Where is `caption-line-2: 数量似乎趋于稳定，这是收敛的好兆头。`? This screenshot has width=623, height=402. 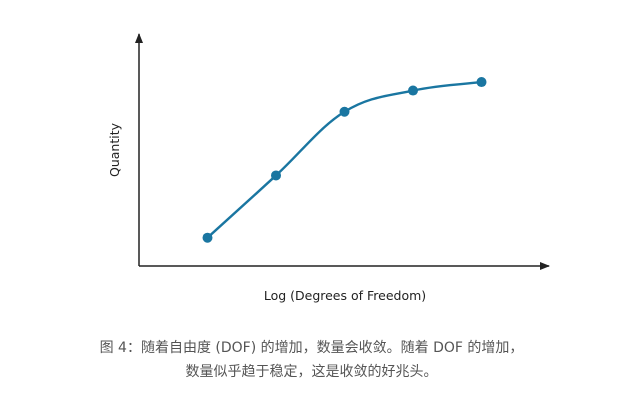 caption-line-2: 数量似乎趋于稳定，这是收敛的好兆头。 is located at coordinates (311, 372).